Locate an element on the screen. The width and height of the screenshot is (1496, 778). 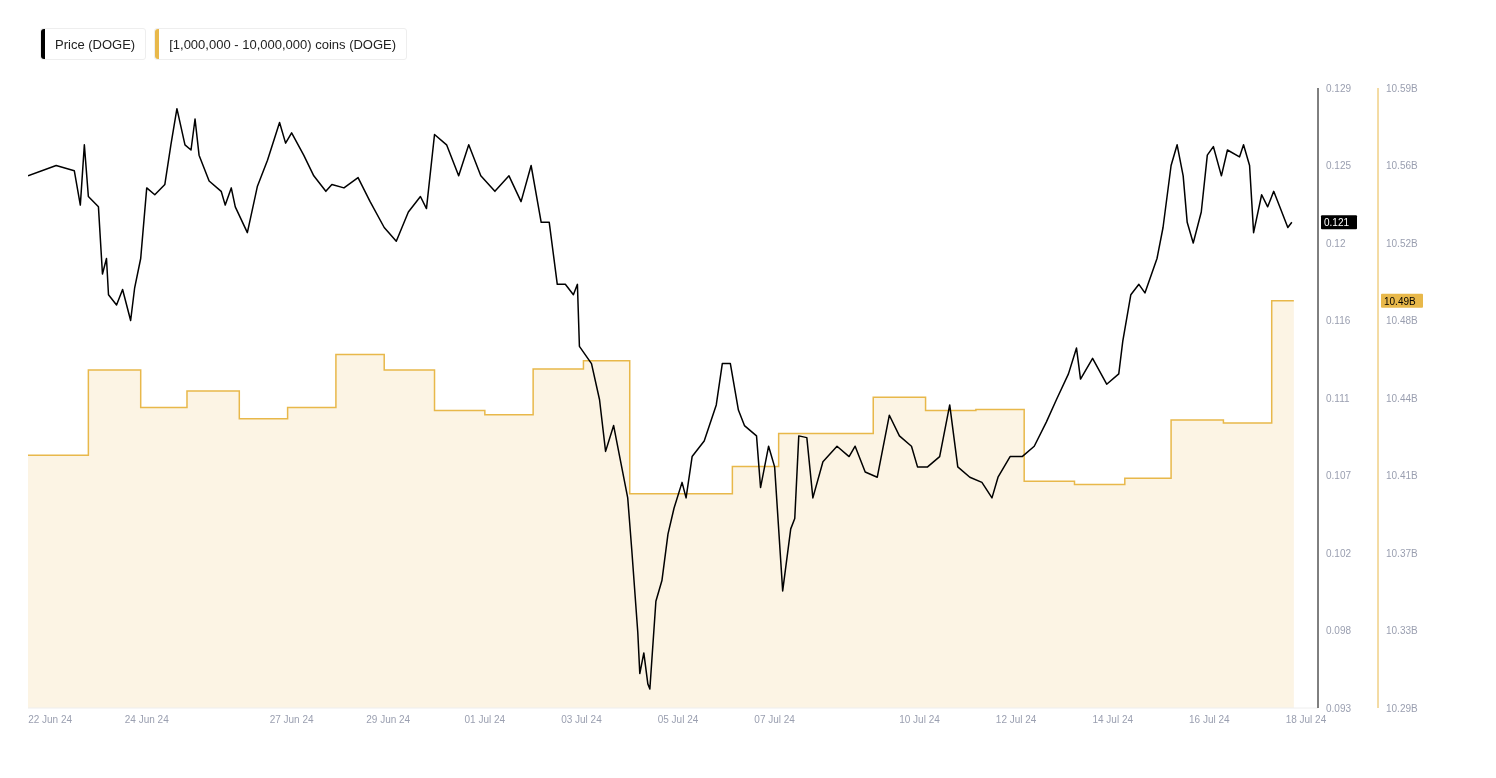
legend-label: Price (DOGE) is located at coordinates (95, 44).